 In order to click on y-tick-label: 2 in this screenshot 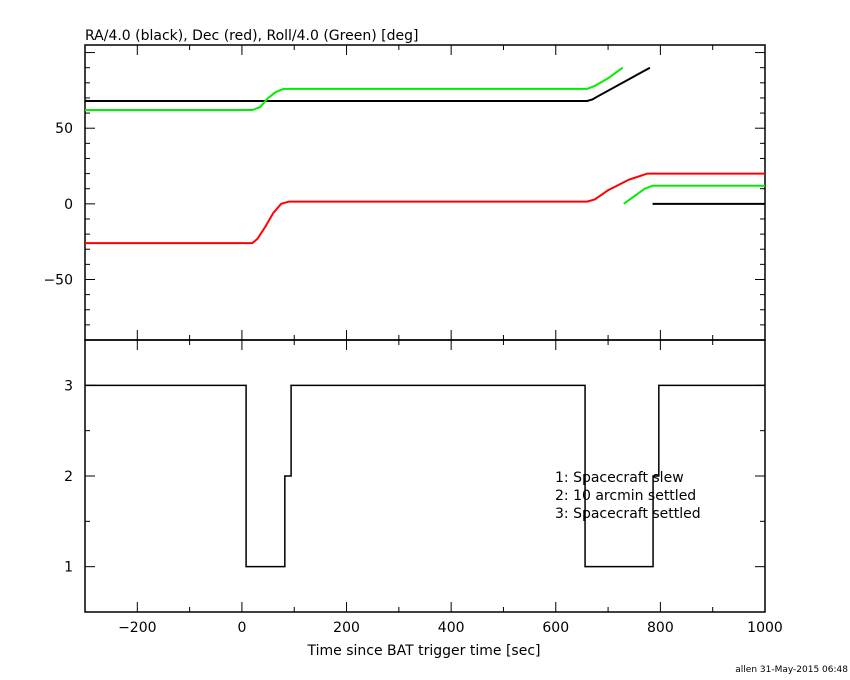, I will do `click(68, 477)`.